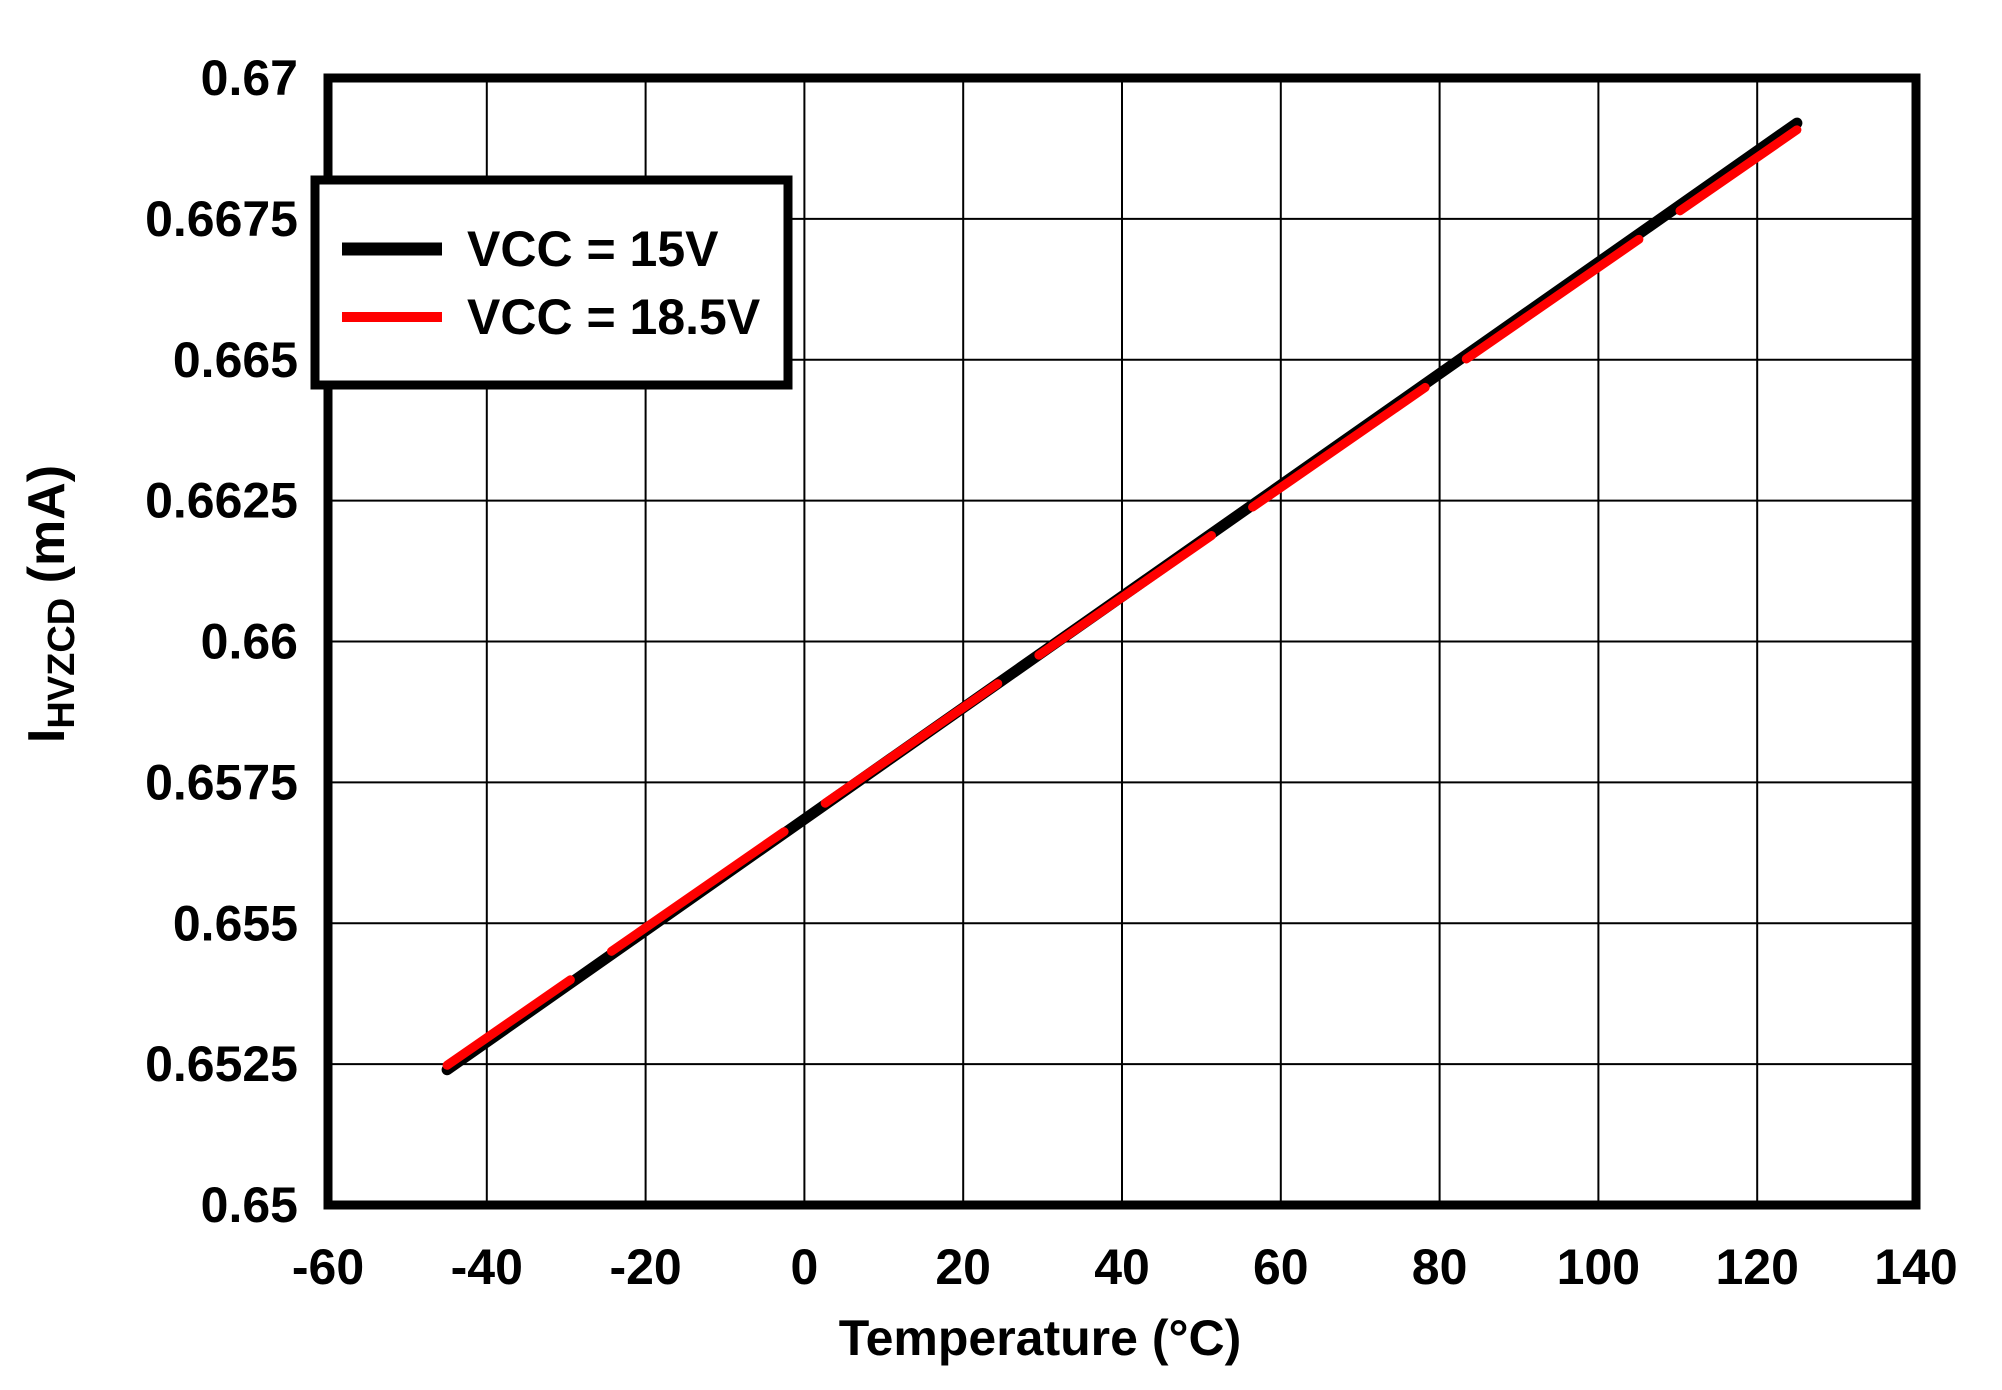 The image size is (2002, 1390). Describe the element at coordinates (1440, 1267) in the screenshot. I see `x-tick-label: 80` at that location.